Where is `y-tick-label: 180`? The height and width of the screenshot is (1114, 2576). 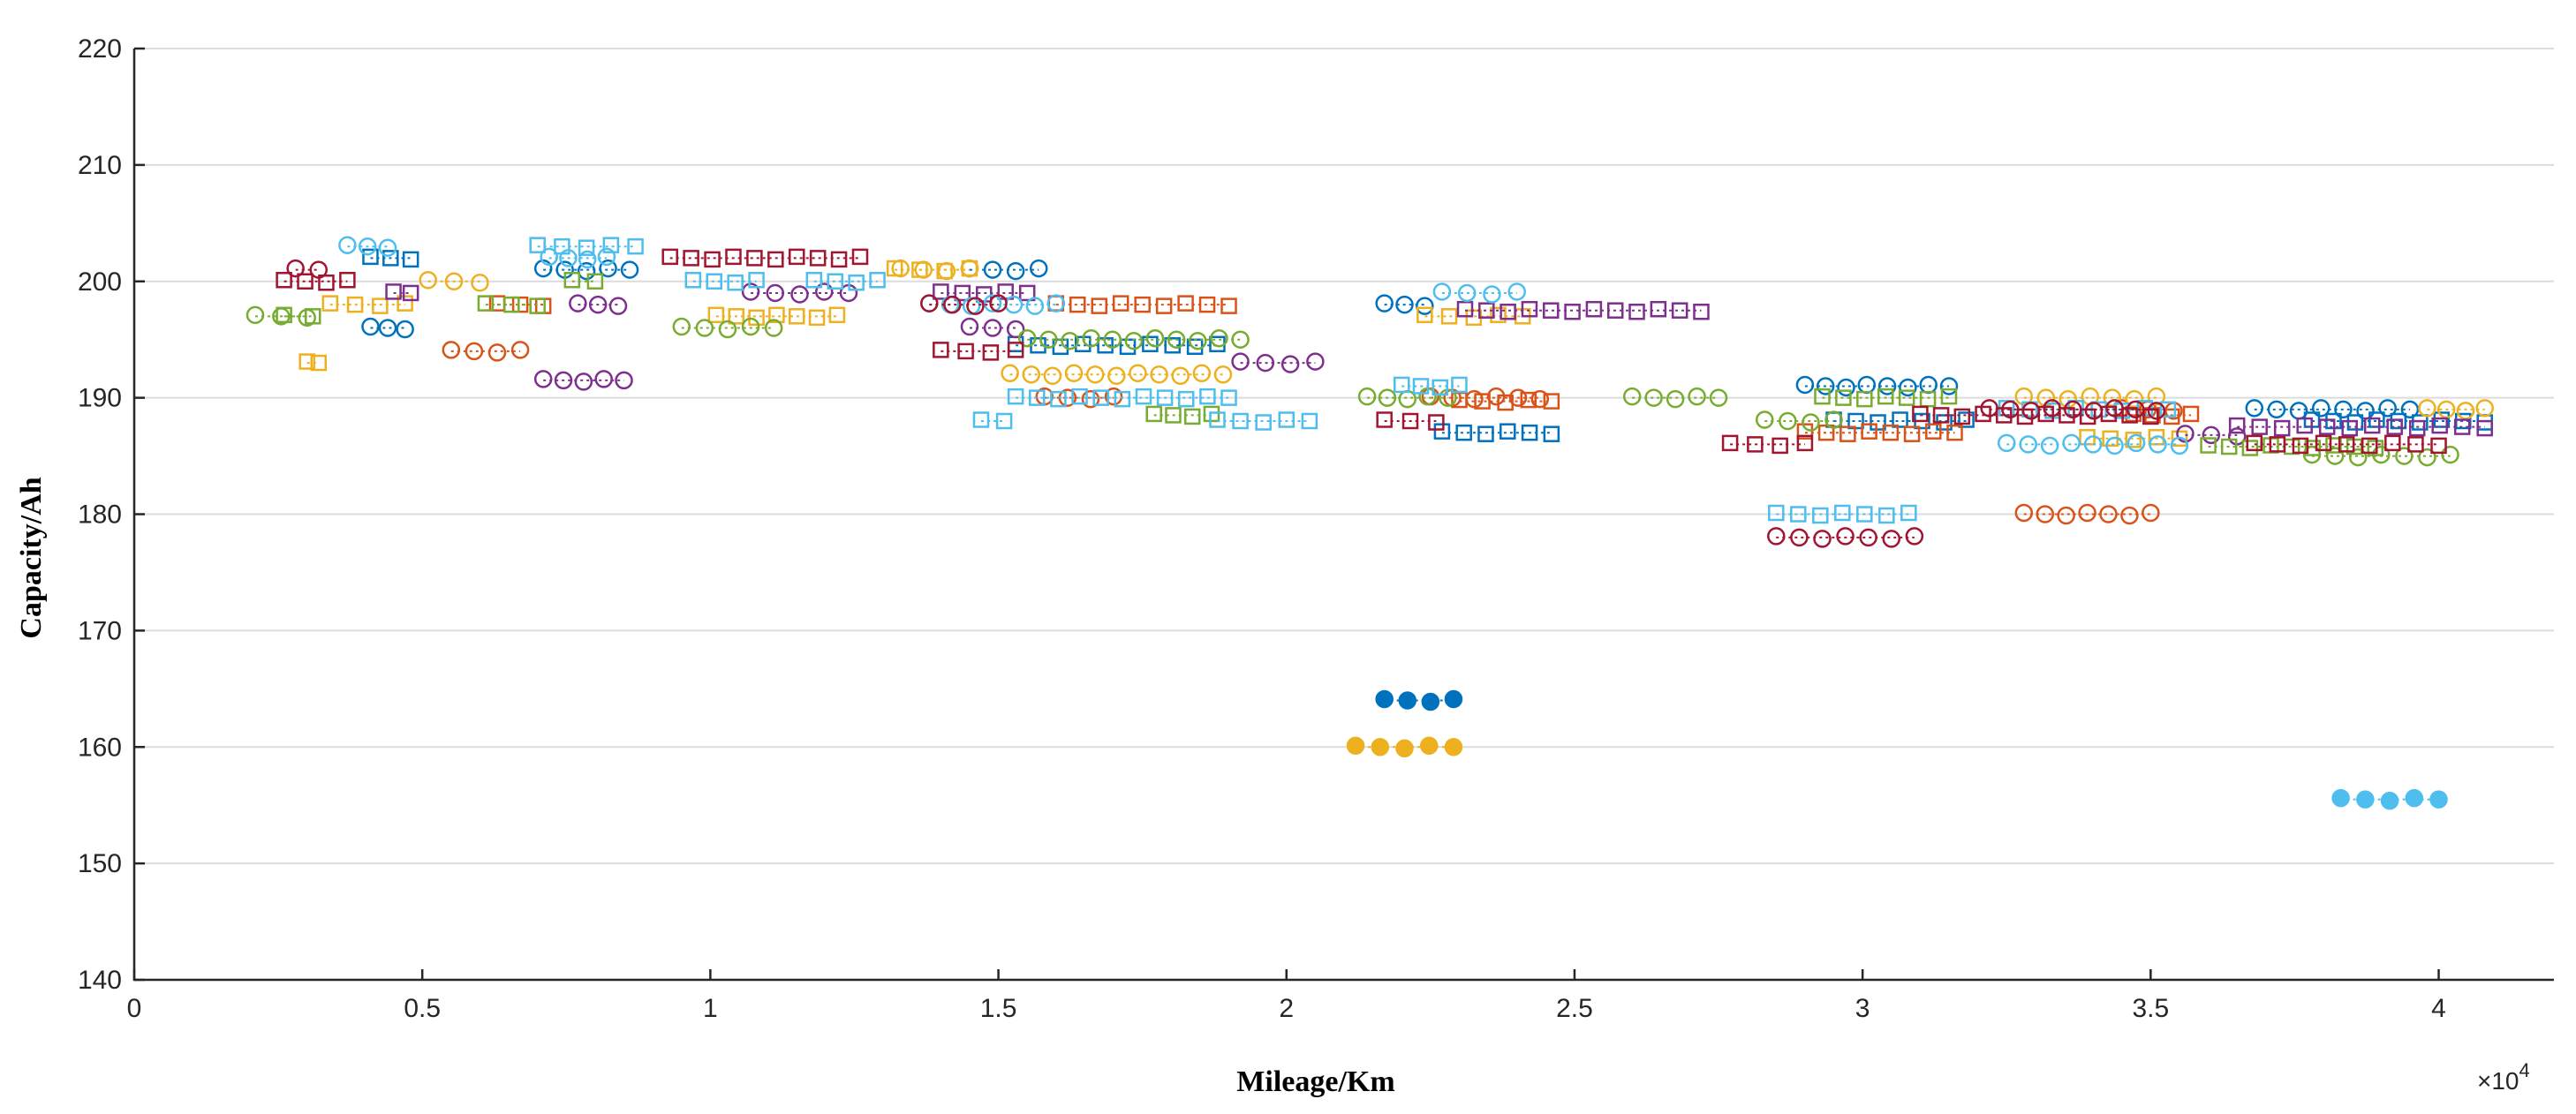 y-tick-label: 180 is located at coordinates (100, 515).